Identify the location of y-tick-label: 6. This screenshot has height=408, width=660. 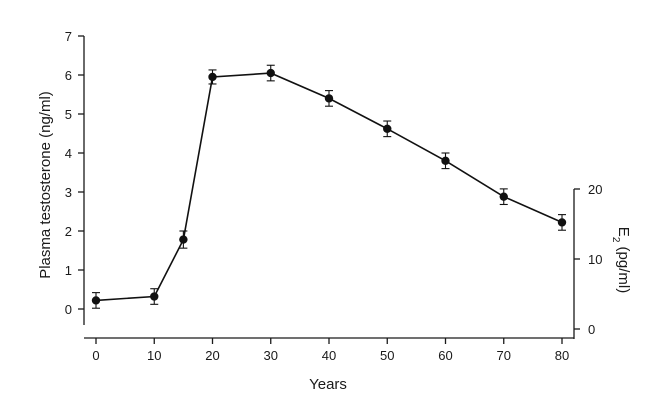
(68, 75).